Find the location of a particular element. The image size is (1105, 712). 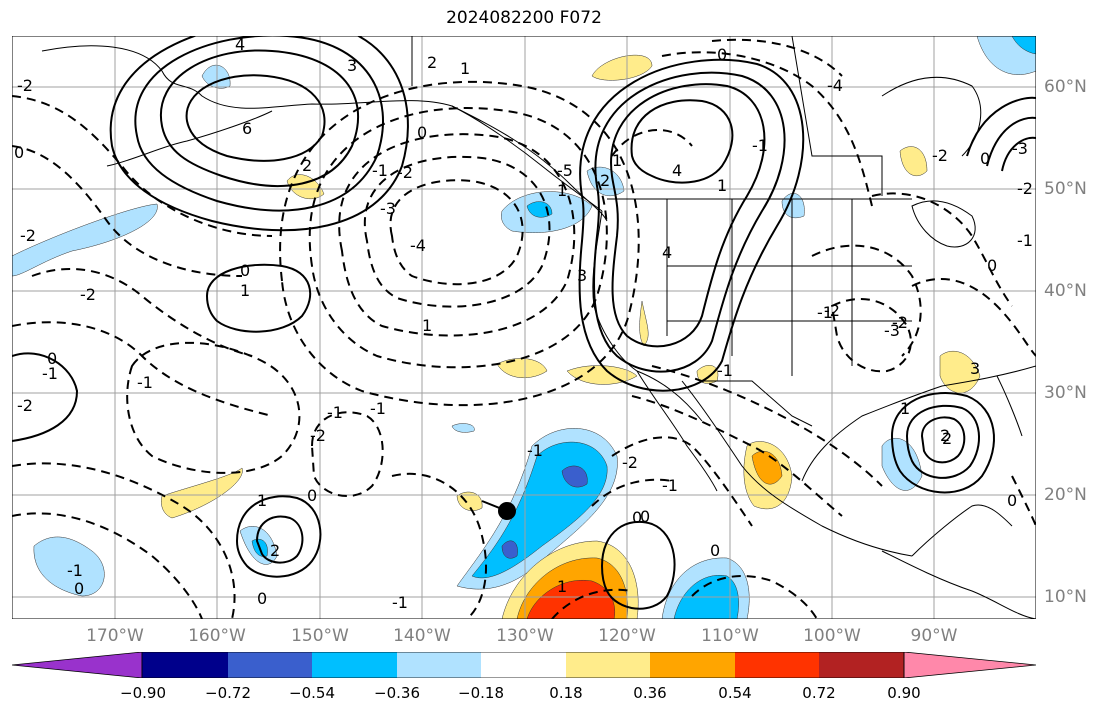

longitude-label: 130°W is located at coordinates (525, 636).